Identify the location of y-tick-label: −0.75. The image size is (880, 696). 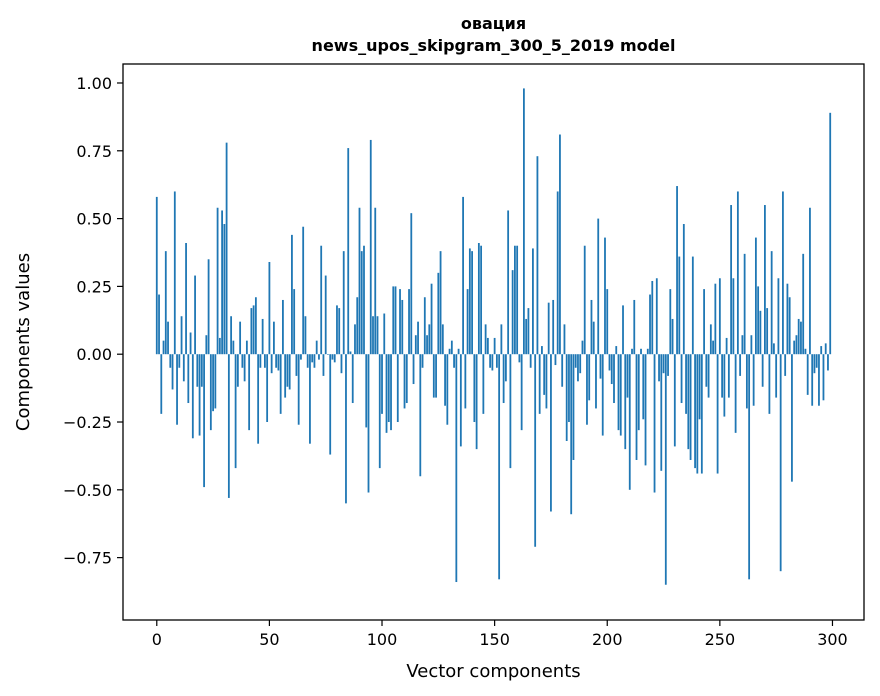
(87, 558).